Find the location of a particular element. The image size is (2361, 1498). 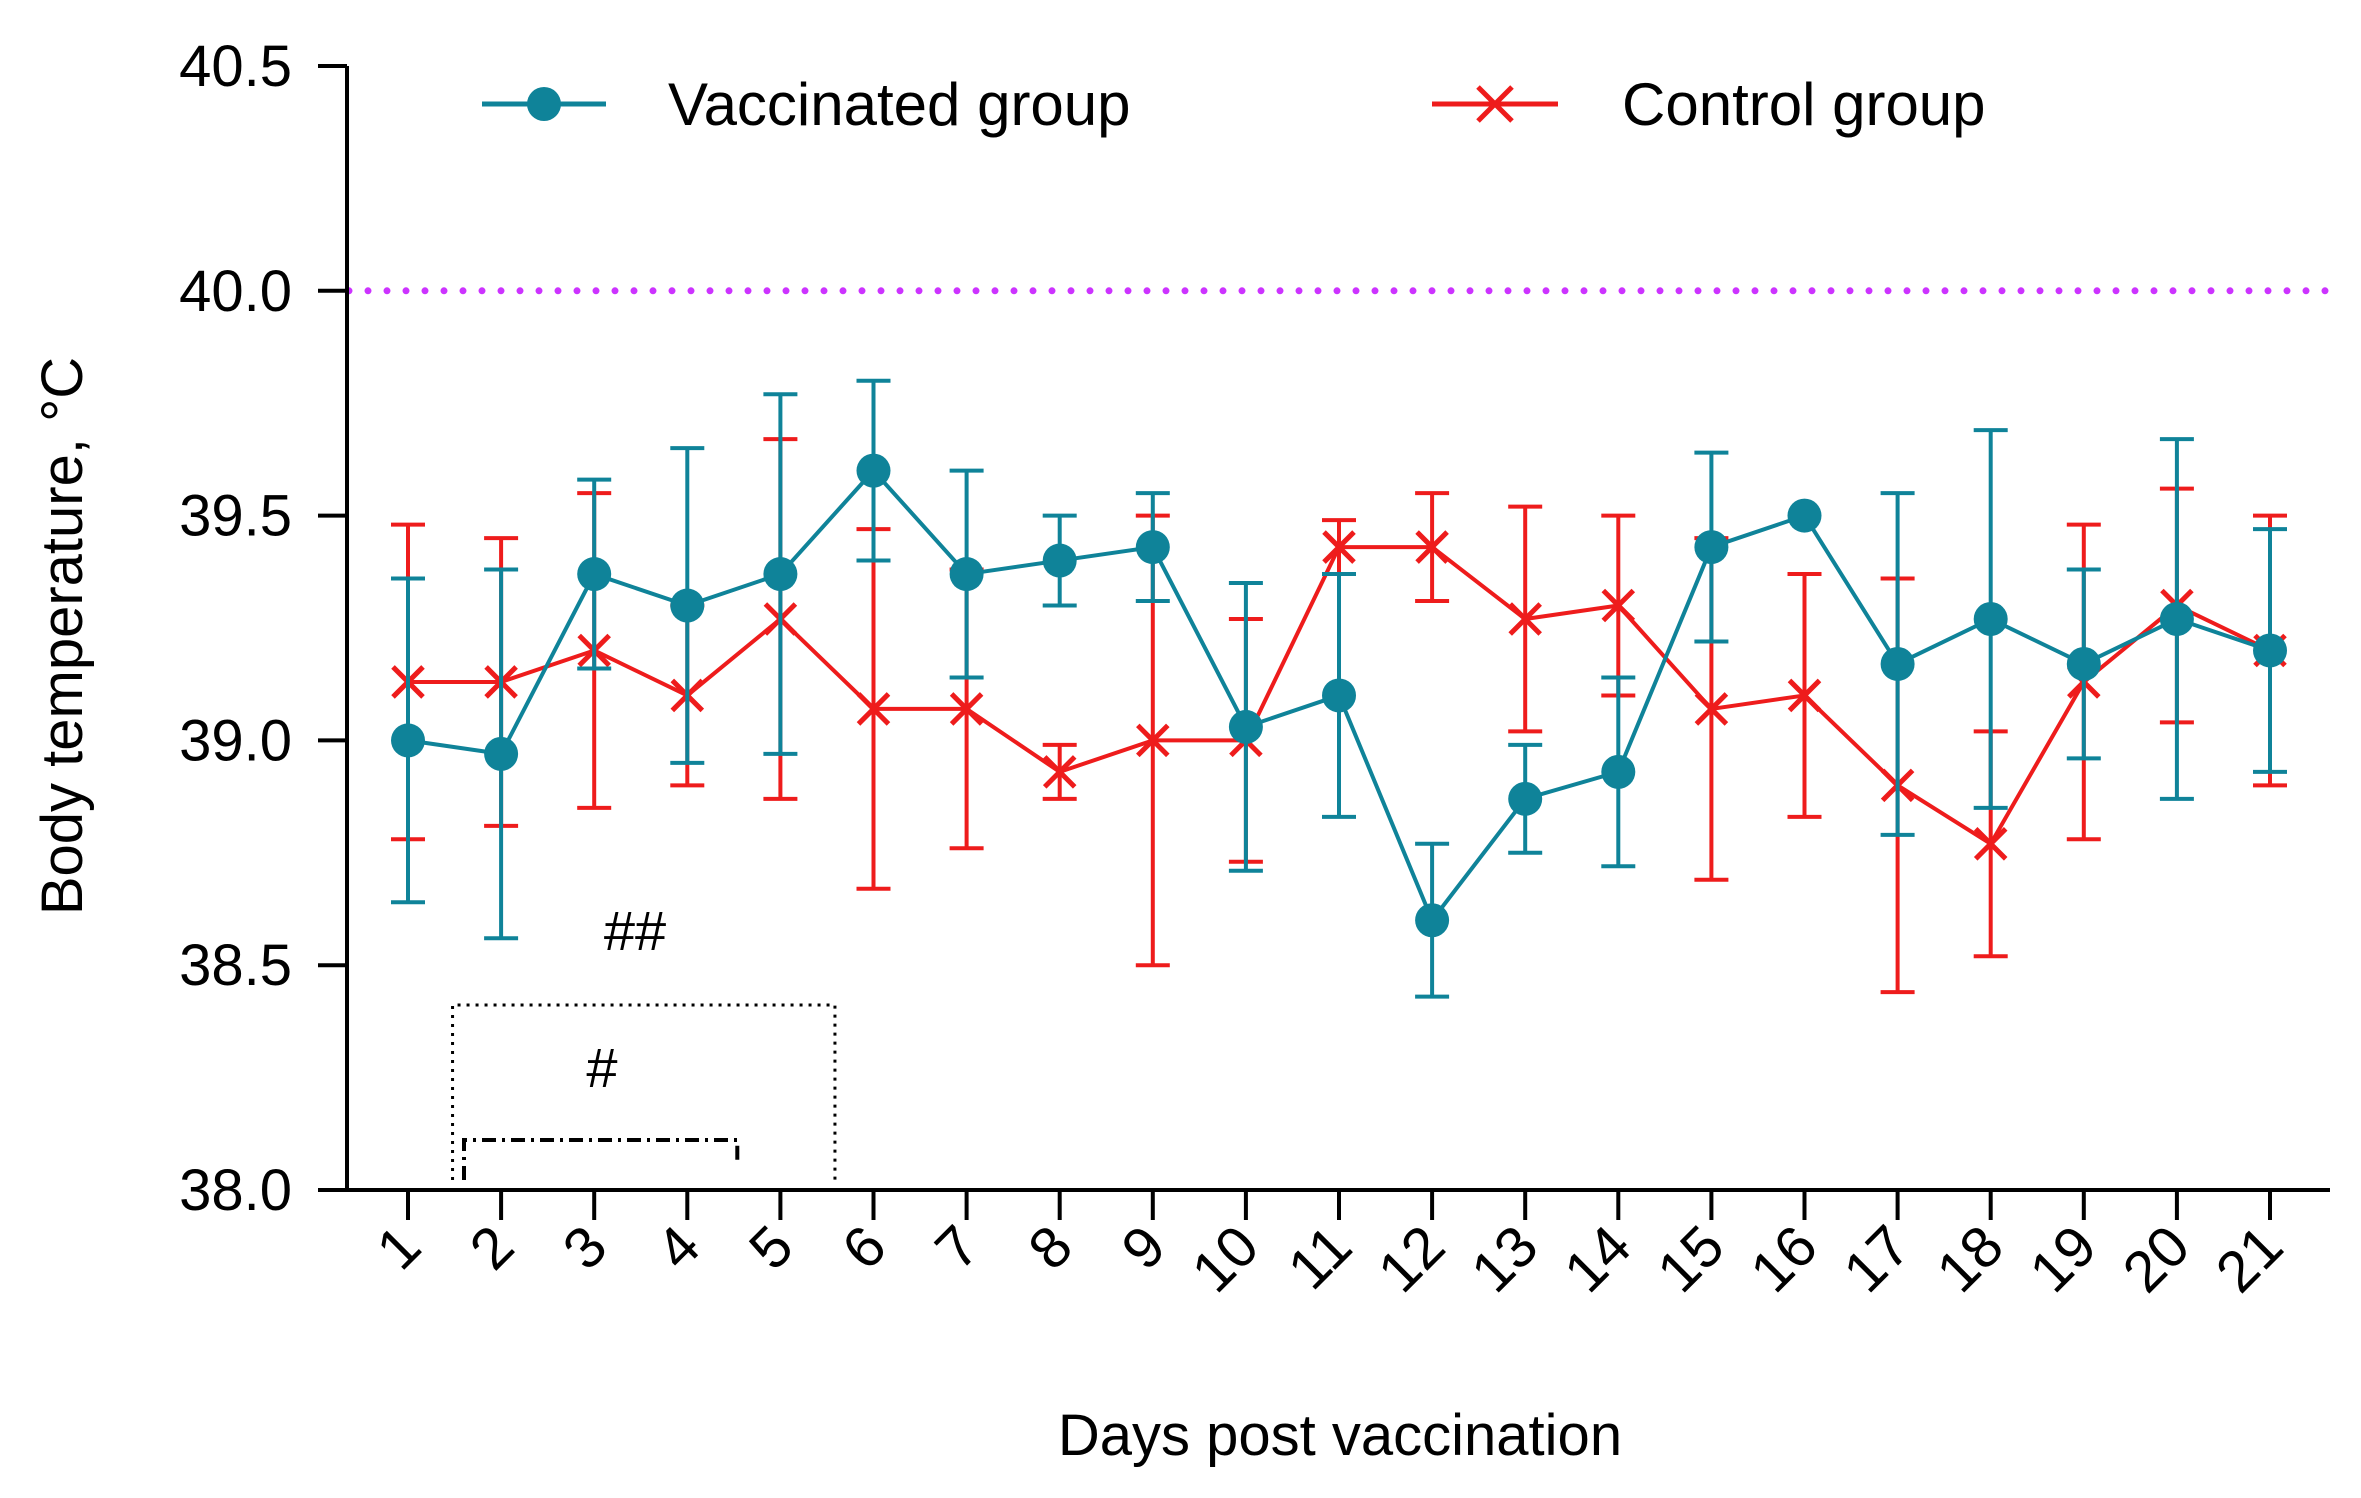

legend-control-label: Control group is located at coordinates (1804, 104).